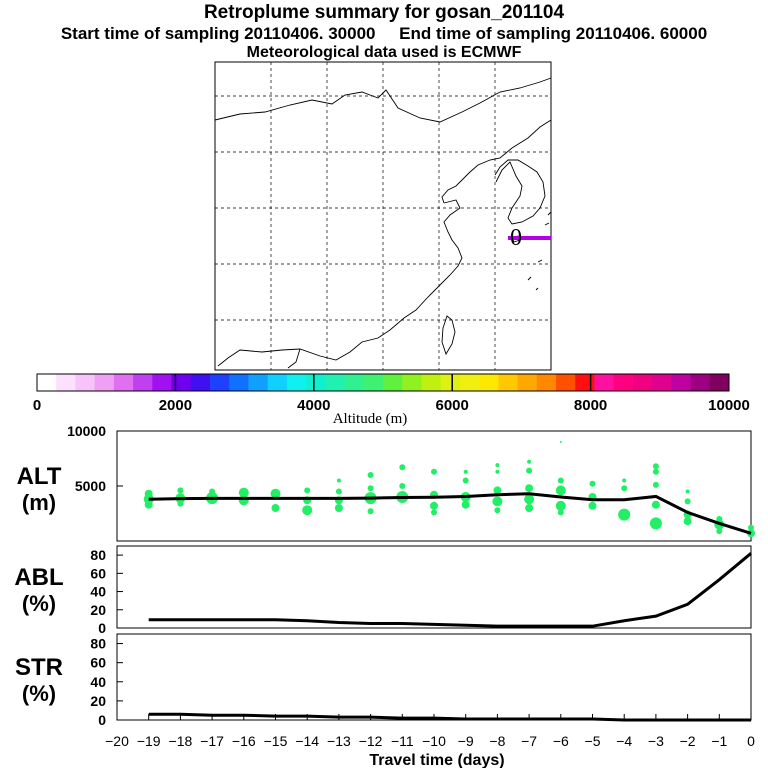  I want to click on colorbar-tick-label: 0, so click(37, 405).